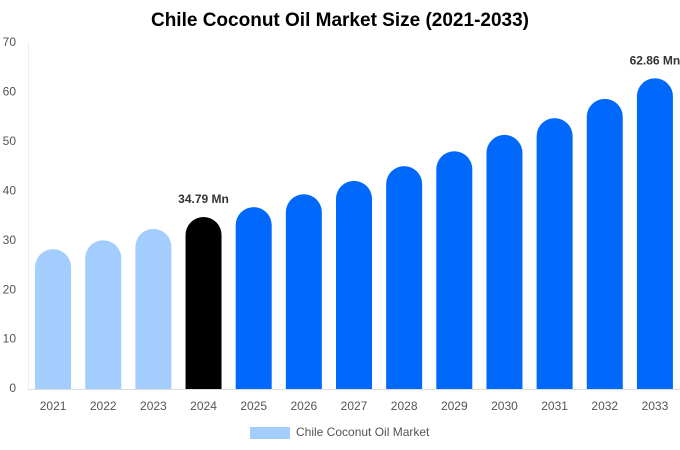  I want to click on x-tick-label: 2021, so click(53, 406).